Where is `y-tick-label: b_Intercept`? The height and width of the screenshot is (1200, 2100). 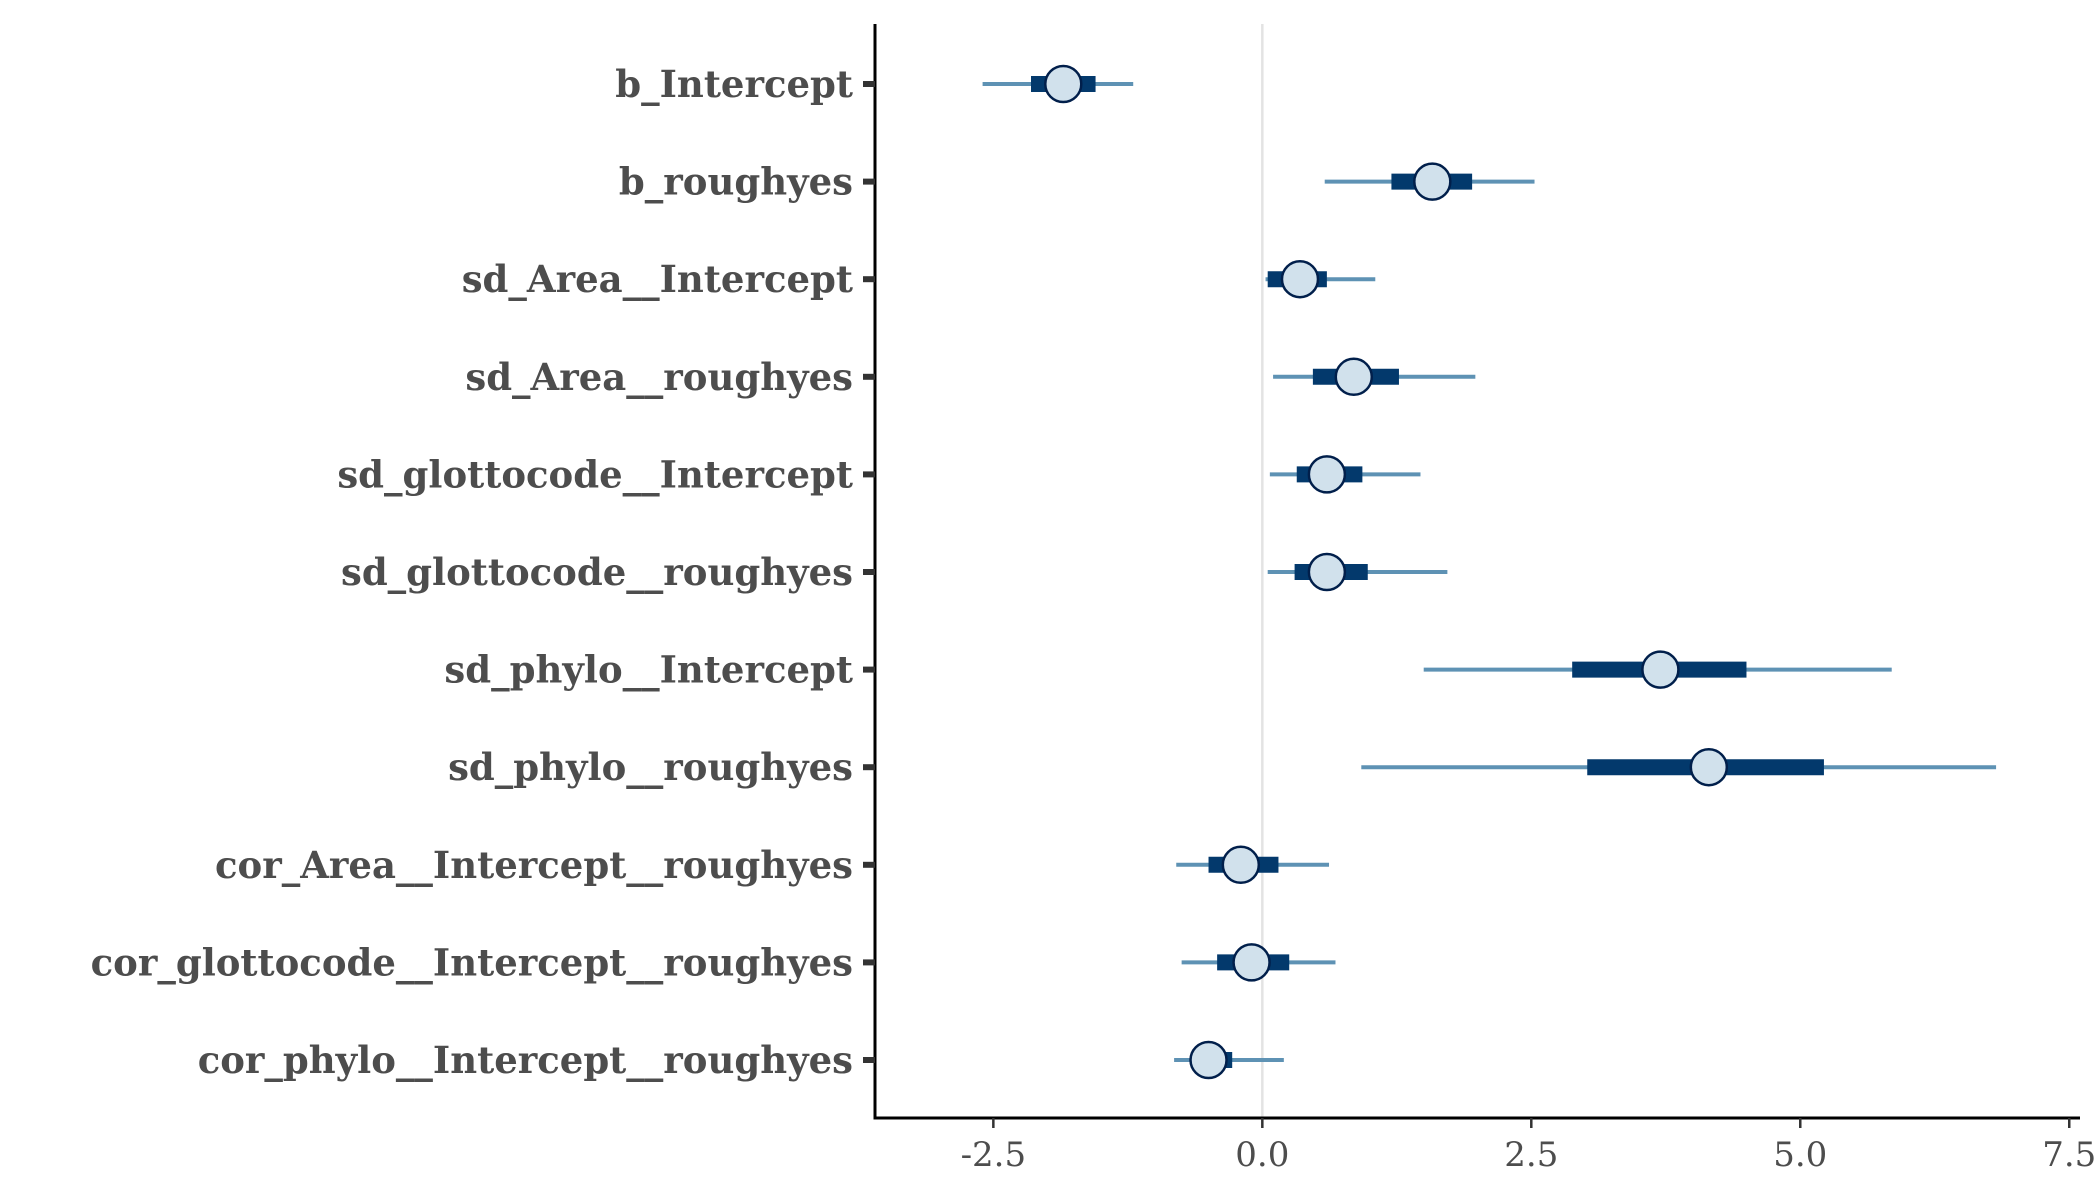 y-tick-label: b_Intercept is located at coordinates (734, 84).